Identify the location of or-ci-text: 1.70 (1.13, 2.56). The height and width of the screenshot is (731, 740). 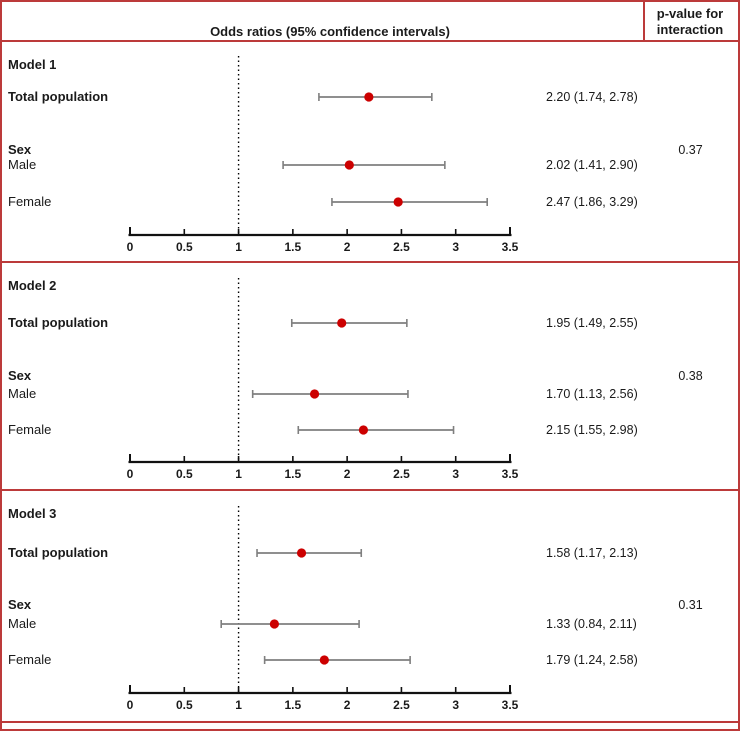
(592, 394).